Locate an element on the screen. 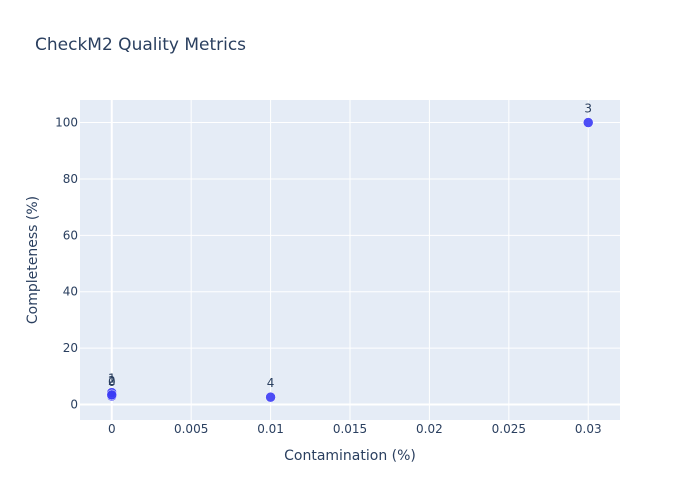  x-tick-label: 0.005 is located at coordinates (191, 429).